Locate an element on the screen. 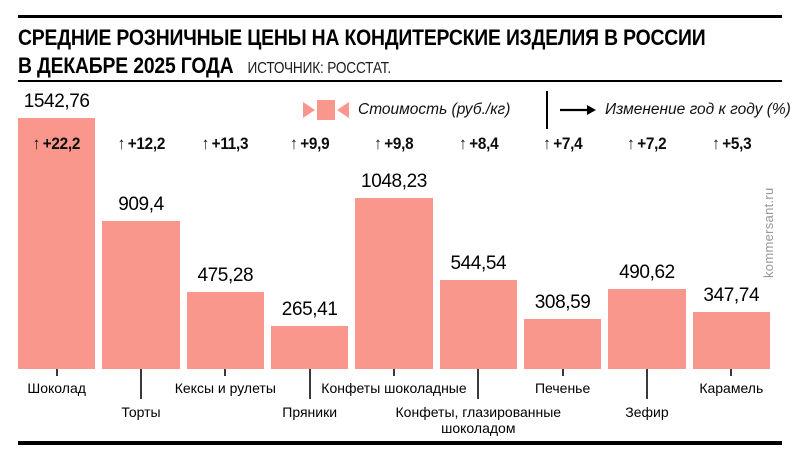 The image size is (800, 464). legend-change: Изменение год к году (%) is located at coordinates (675, 110).